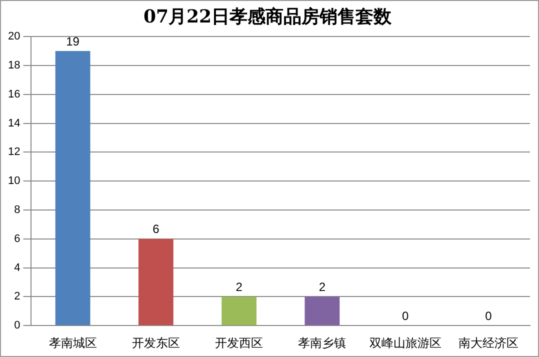 The image size is (539, 357). What do you see at coordinates (14, 94) in the screenshot?
I see `y-tick-label: 16` at bounding box center [14, 94].